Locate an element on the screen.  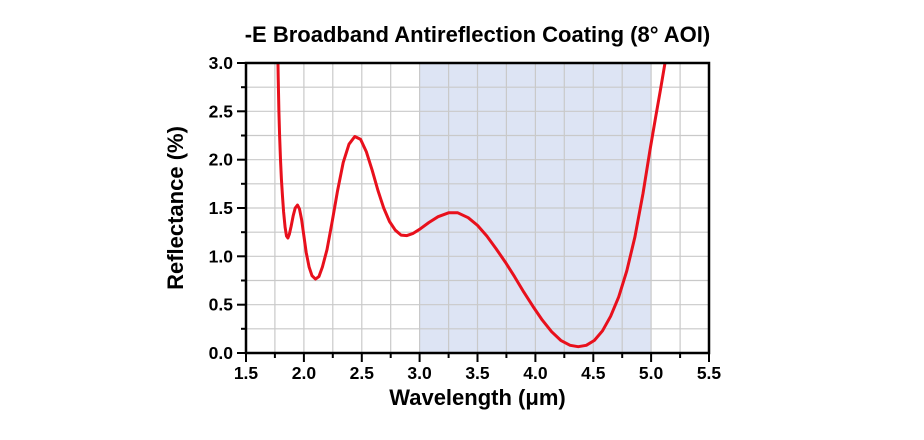
y-tick-label: 0.0 is located at coordinates (221, 353).